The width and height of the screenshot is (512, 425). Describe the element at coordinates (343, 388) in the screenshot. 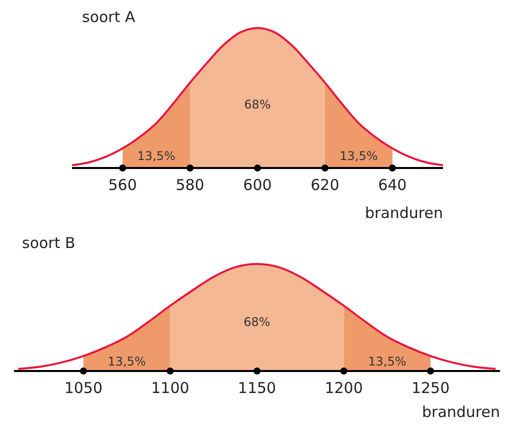

I see `x-tick-label: 1200` at that location.